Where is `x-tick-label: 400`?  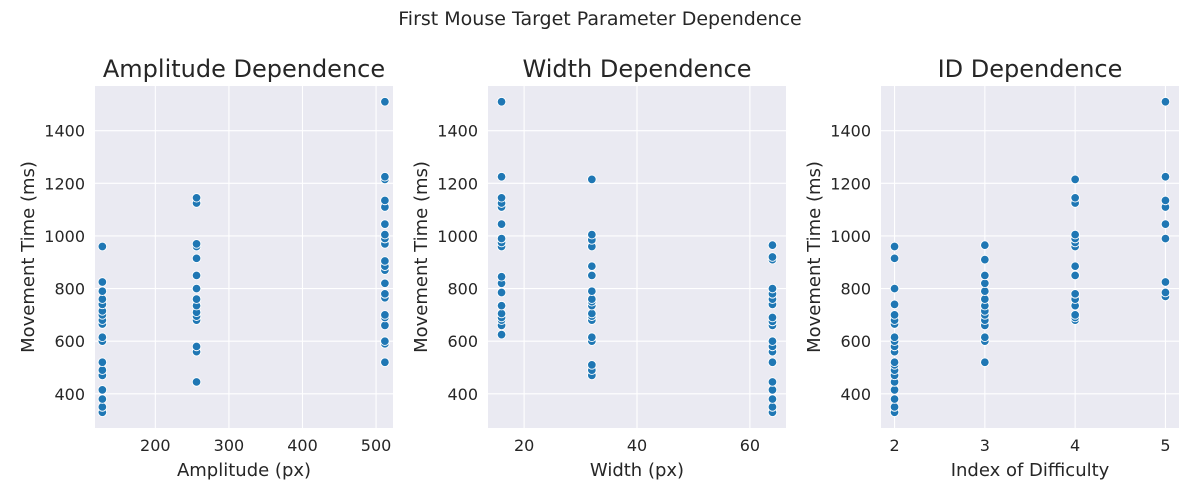
x-tick-label: 400 is located at coordinates (302, 445).